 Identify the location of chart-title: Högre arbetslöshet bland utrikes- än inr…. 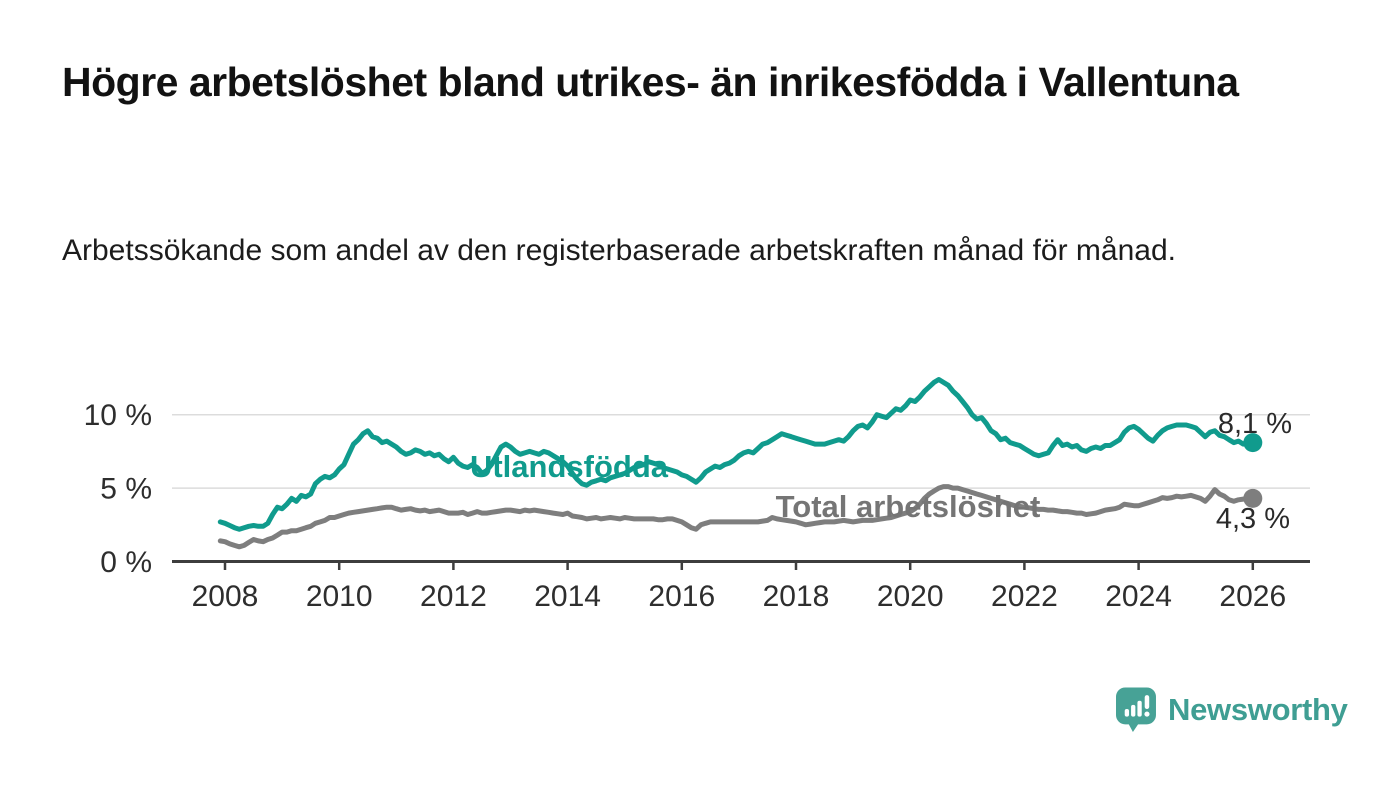
(650, 82).